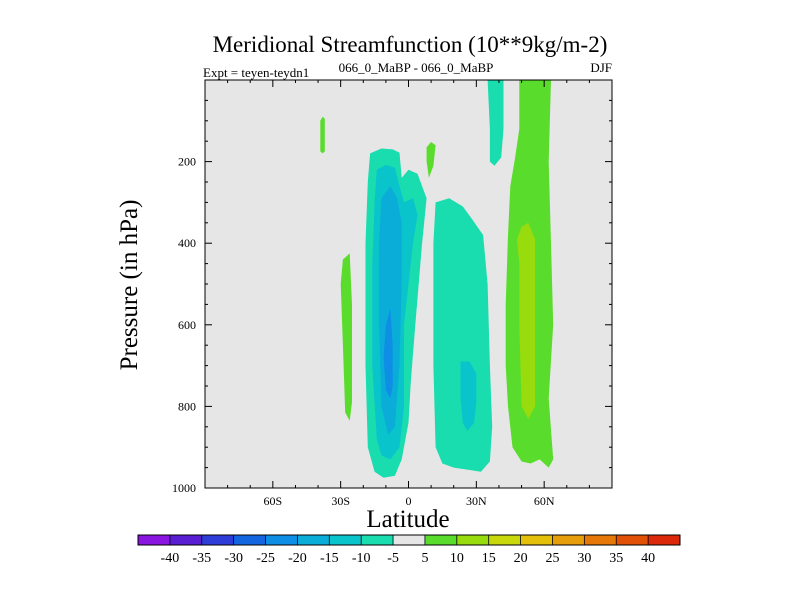  What do you see at coordinates (340, 501) in the screenshot?
I see `x-tick-label: 30S` at bounding box center [340, 501].